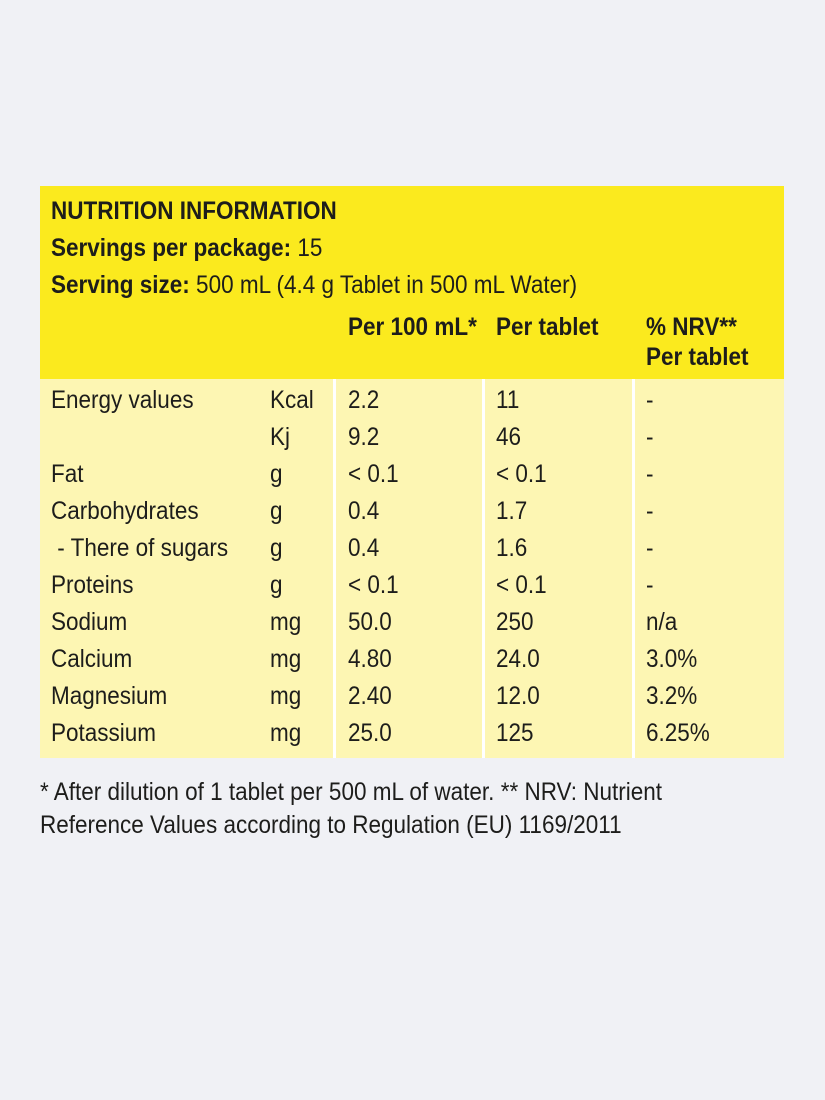 The image size is (825, 1100). Describe the element at coordinates (509, 437) in the screenshot. I see `value-per-tablet: 46` at that location.